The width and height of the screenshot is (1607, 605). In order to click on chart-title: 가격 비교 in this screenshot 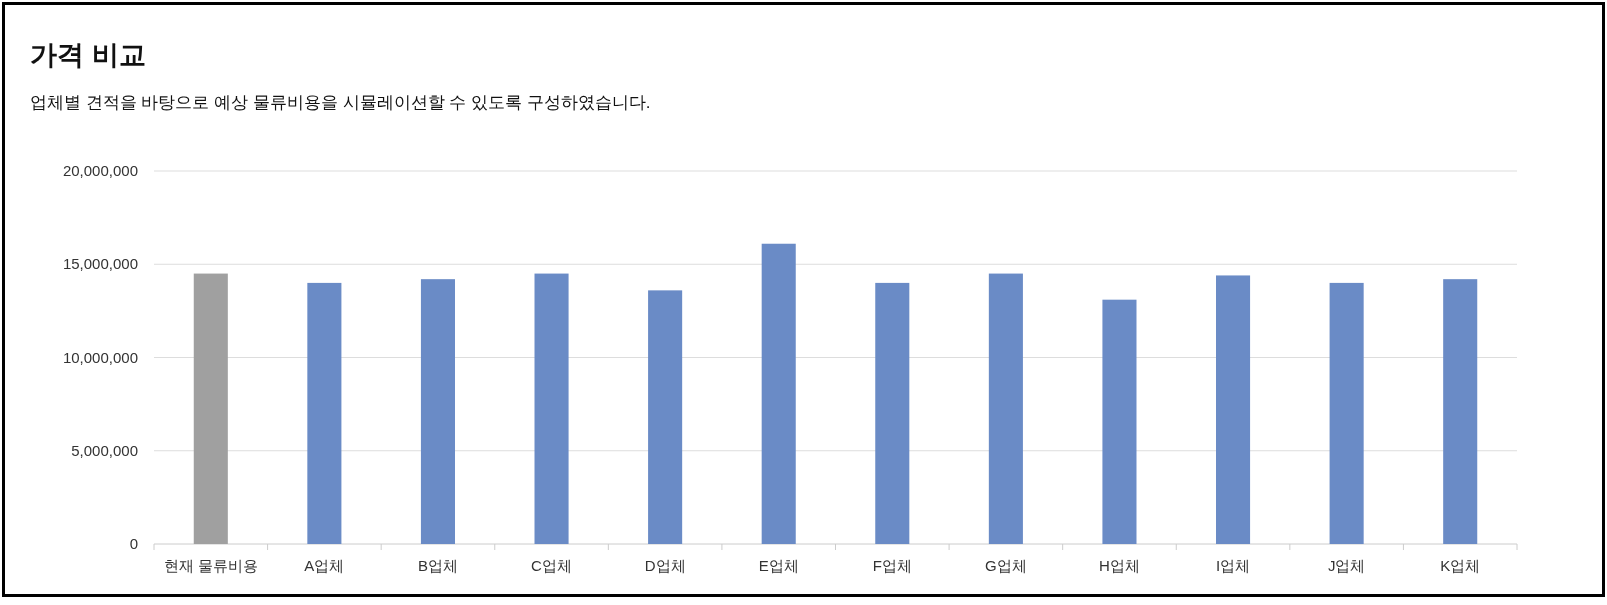, I will do `click(88, 55)`.